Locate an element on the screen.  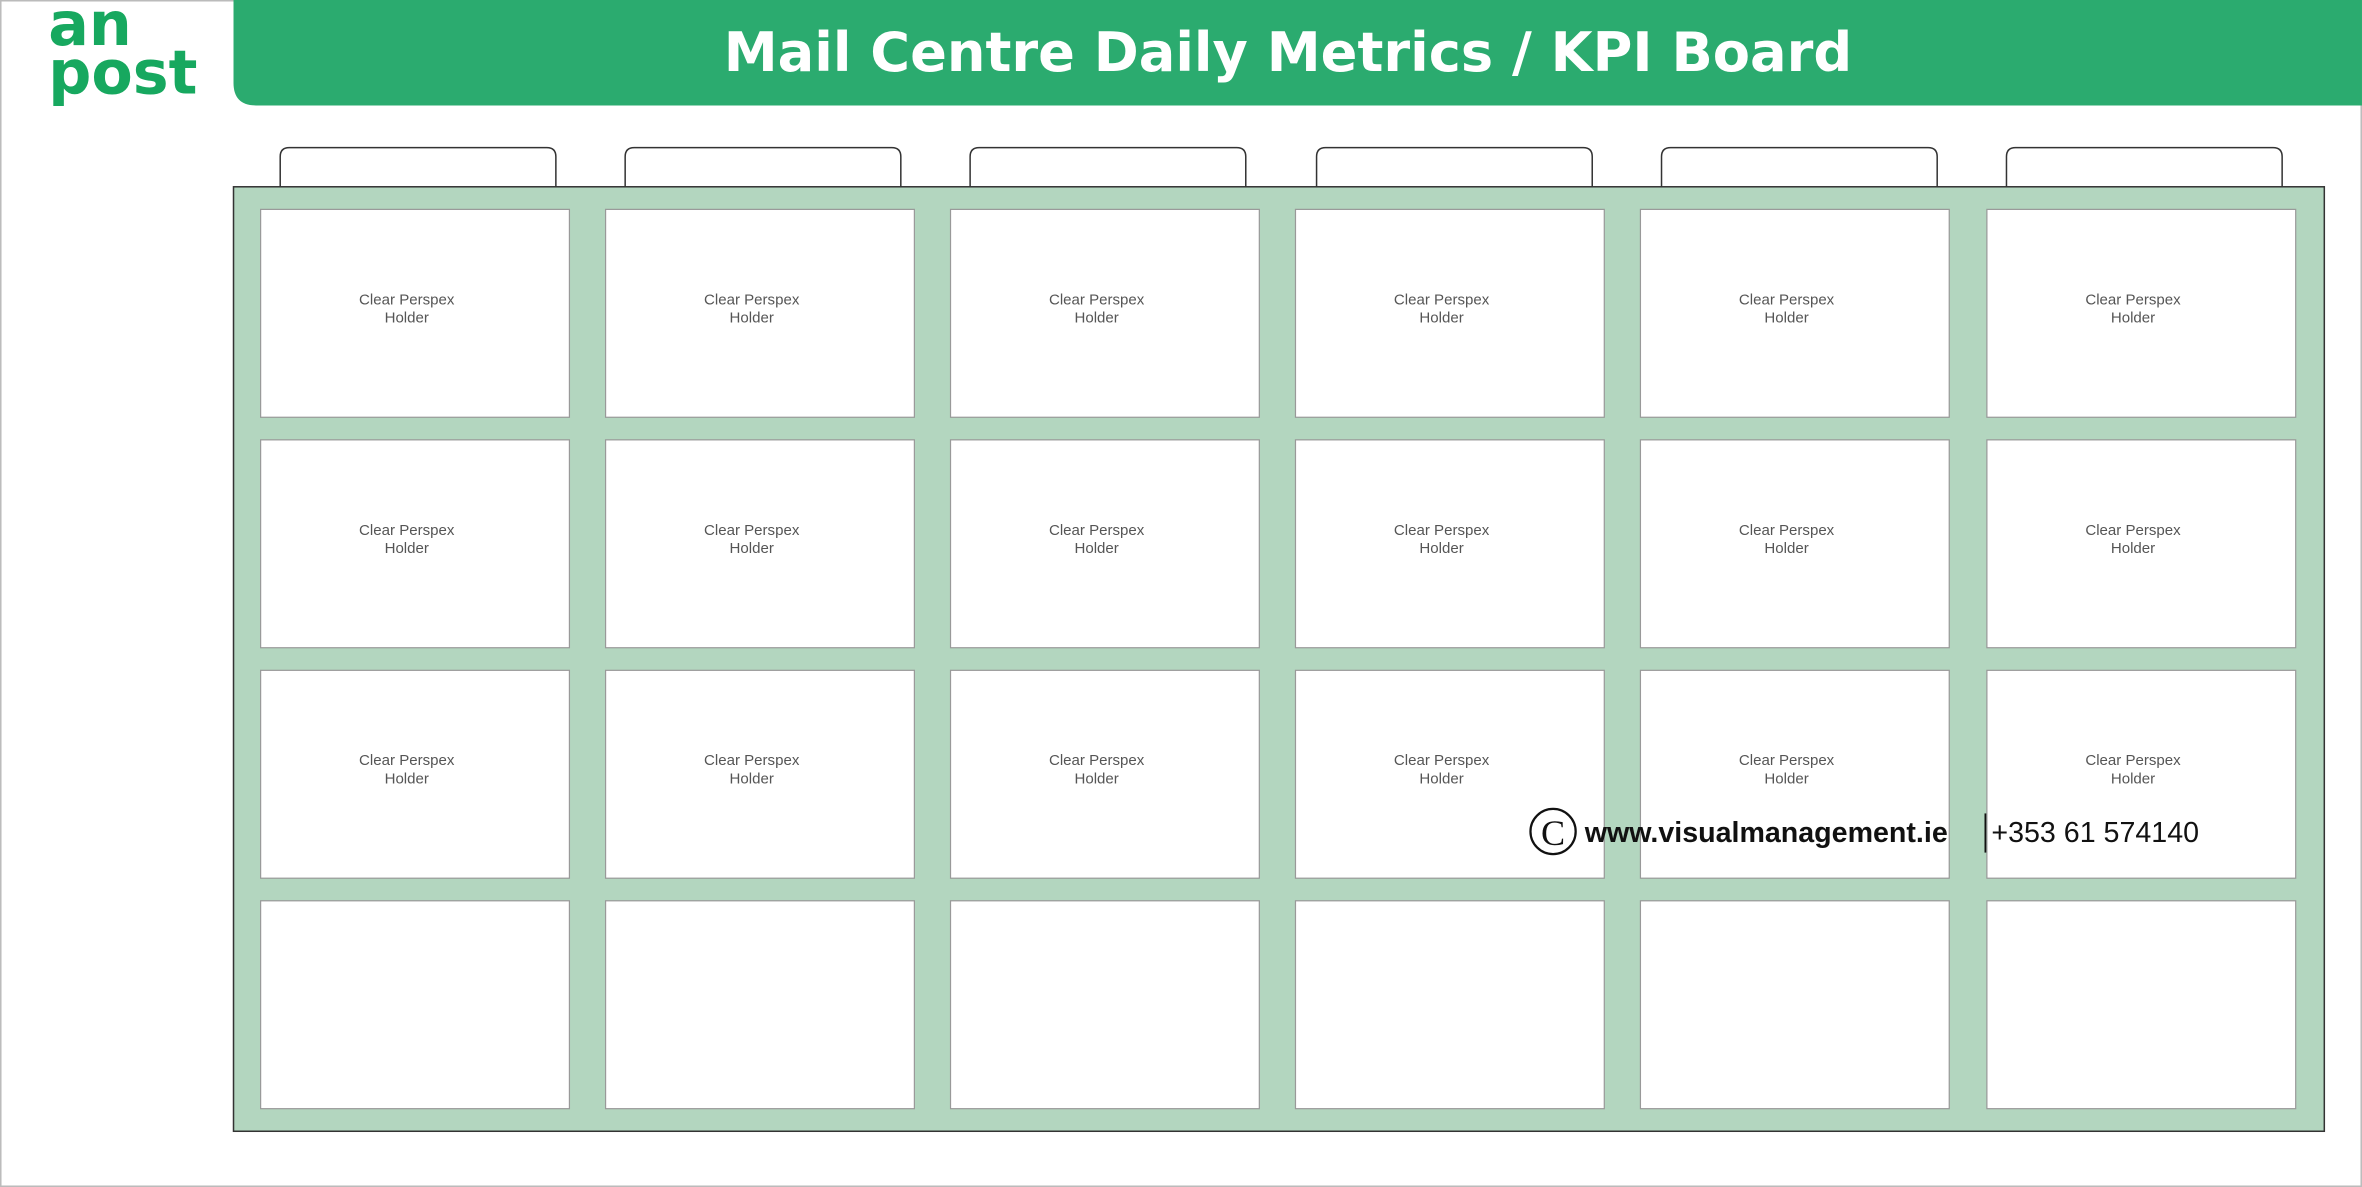
copyright-circle is located at coordinates (1553, 831).